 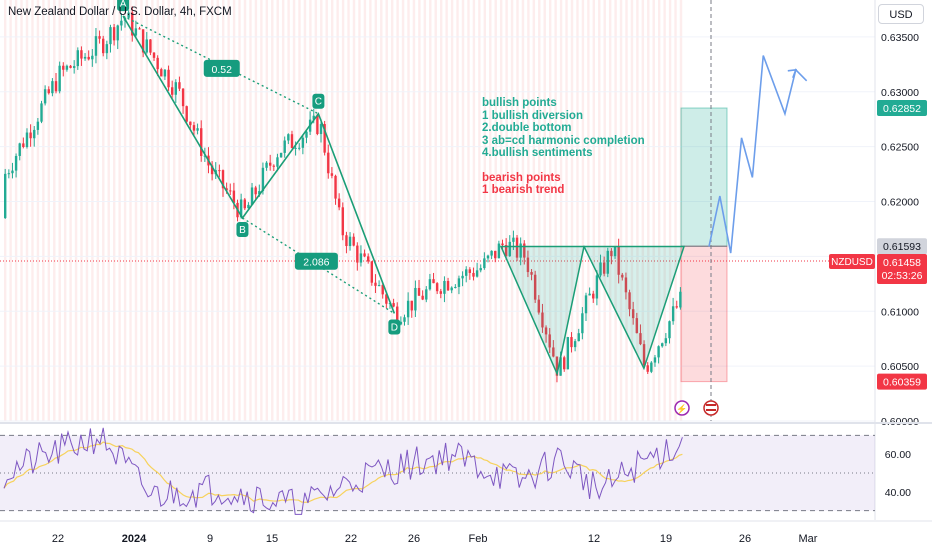 What do you see at coordinates (902, 381) in the screenshot?
I see `stop-price-tag-bg` at bounding box center [902, 381].